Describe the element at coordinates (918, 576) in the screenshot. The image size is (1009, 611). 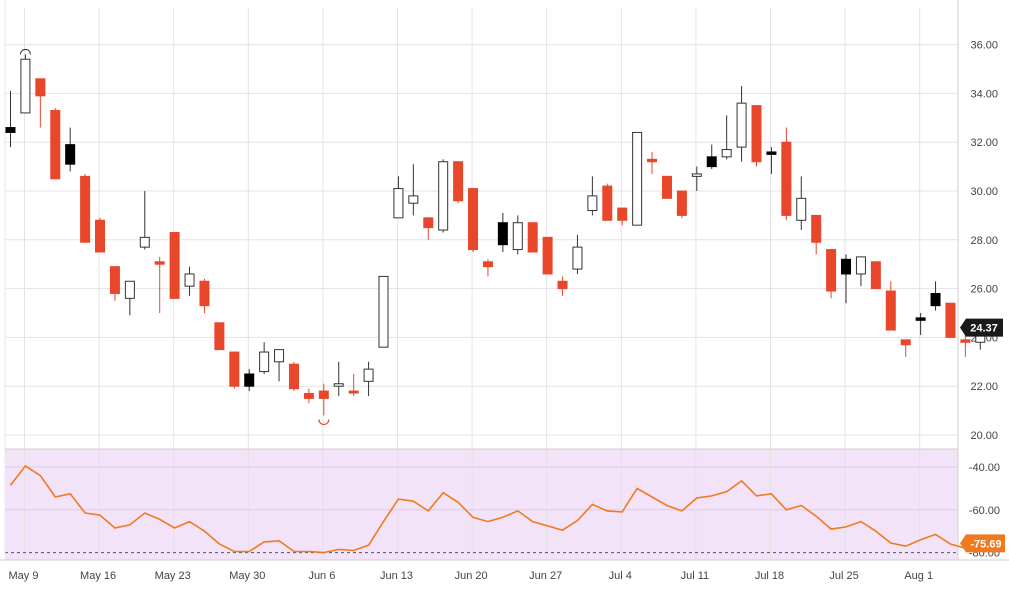
I see `x-tick-label: Aug 1` at that location.